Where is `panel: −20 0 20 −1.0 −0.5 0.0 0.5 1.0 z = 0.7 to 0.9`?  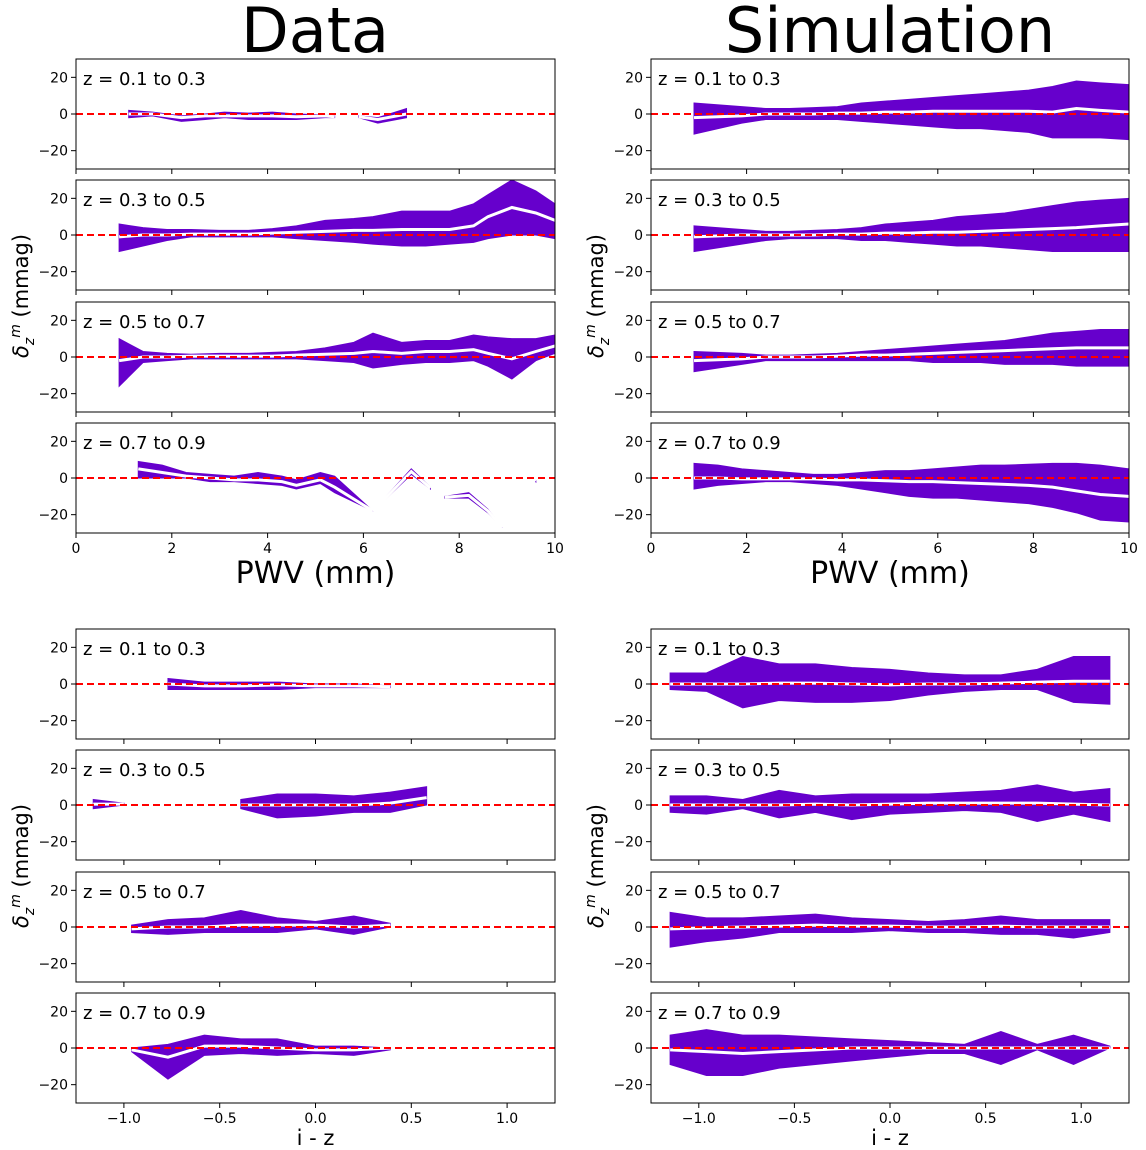
panel: −20 0 20 −1.0 −0.5 0.0 0.5 1.0 z = 0.7 to 0.9 is located at coordinates (297, 1059).